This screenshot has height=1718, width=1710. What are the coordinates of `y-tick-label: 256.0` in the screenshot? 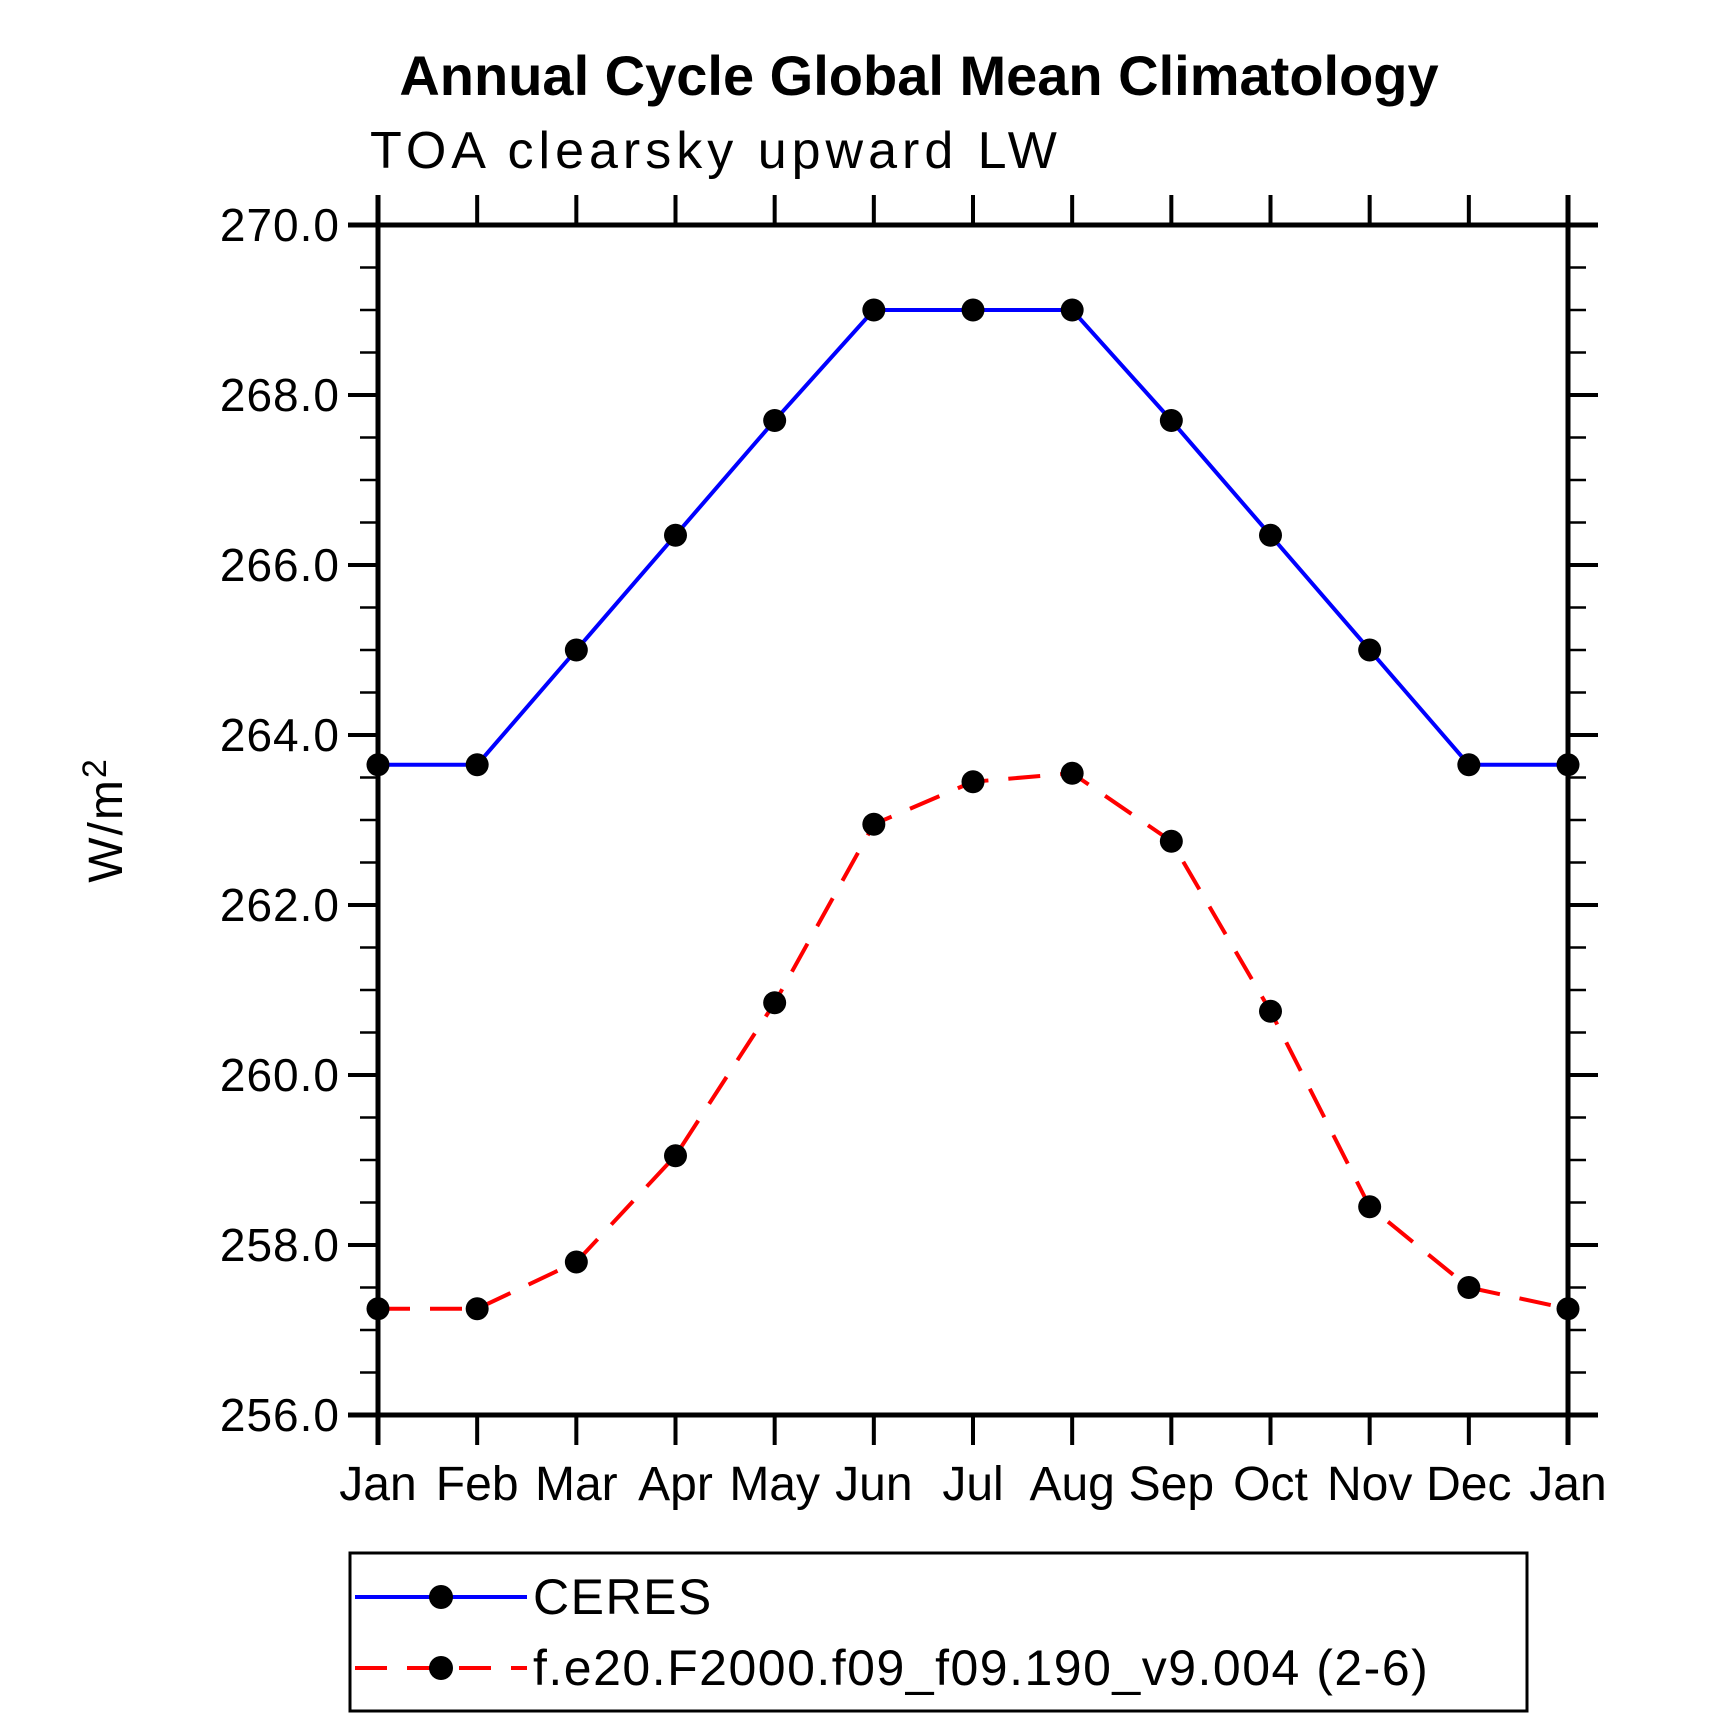 It's located at (280, 1415).